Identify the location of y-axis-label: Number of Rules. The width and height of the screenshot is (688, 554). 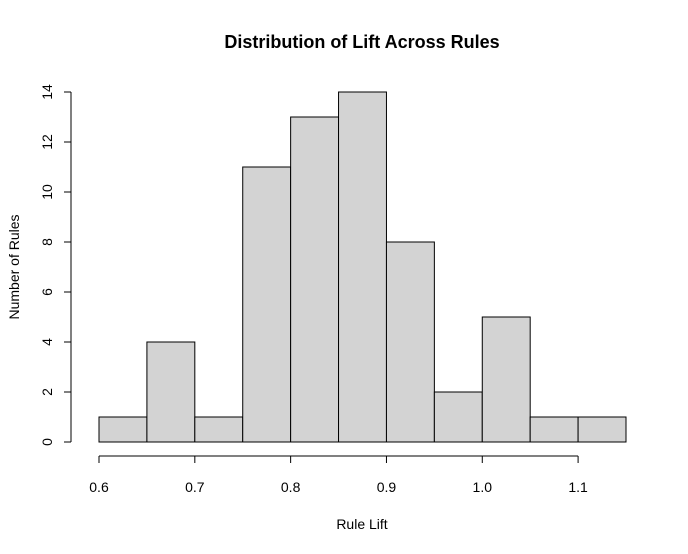
(14, 266).